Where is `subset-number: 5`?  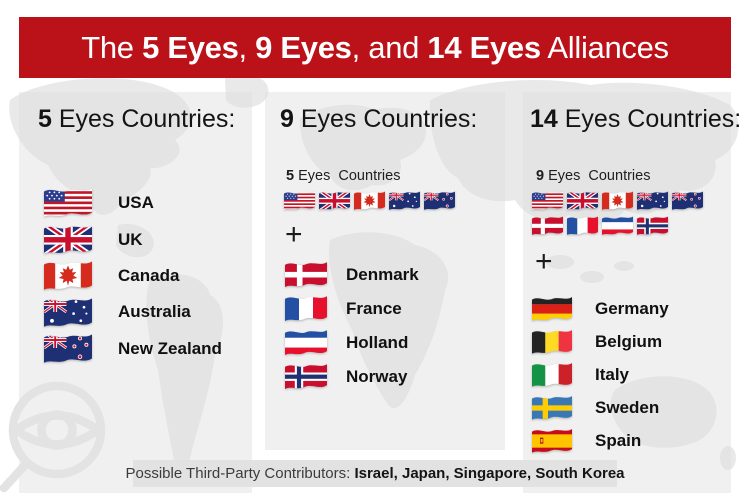 subset-number: 5 is located at coordinates (290, 176).